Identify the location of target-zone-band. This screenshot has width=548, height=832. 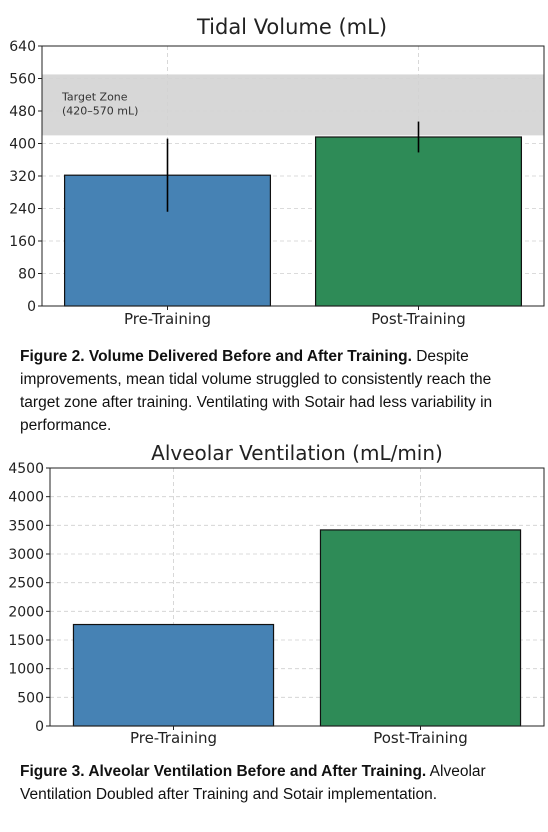
(293, 105).